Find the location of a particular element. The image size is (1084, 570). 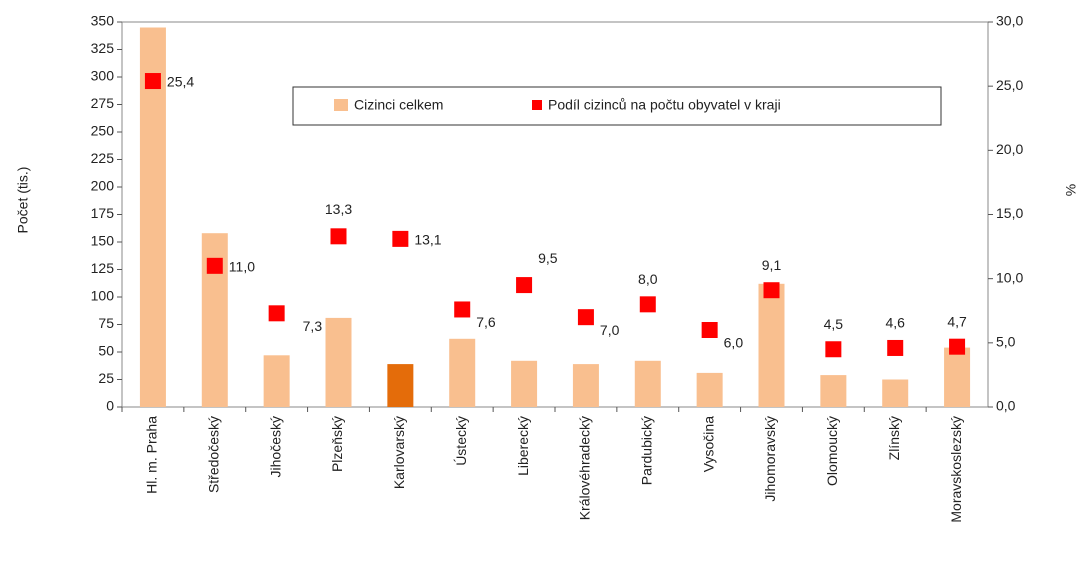

legend-label: Podíl cizinců na počtu obyvatel v kraji is located at coordinates (664, 105).